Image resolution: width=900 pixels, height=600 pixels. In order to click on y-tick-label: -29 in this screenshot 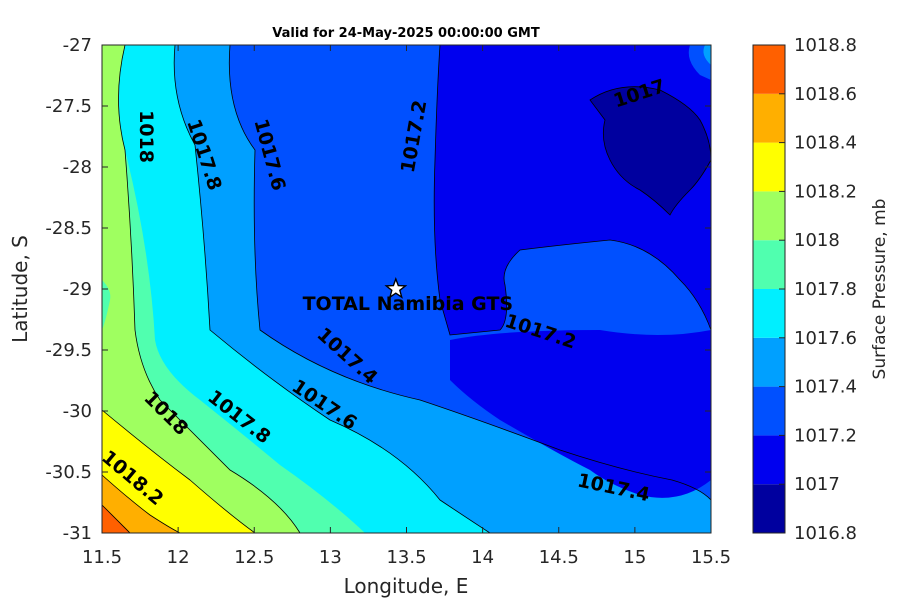, I will do `click(77, 289)`.